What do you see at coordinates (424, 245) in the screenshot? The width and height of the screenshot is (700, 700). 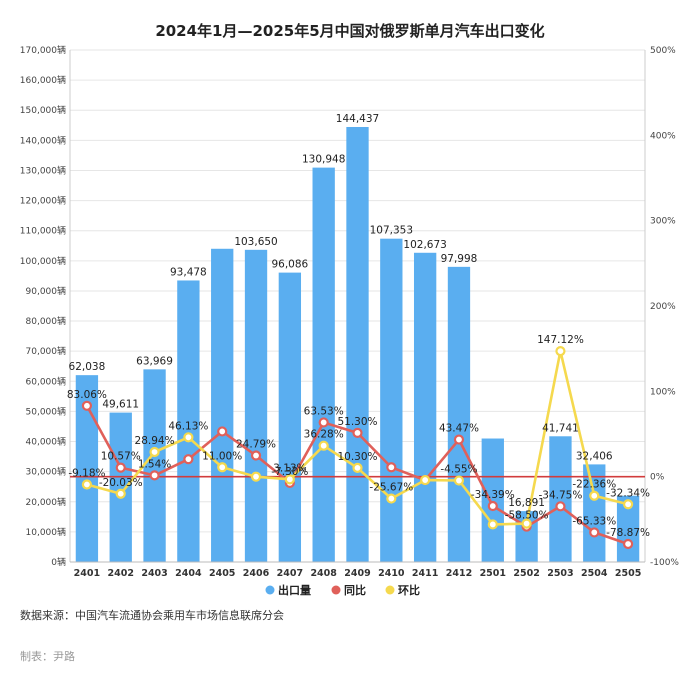 I see `bar-value-label: 102,673` at bounding box center [424, 245].